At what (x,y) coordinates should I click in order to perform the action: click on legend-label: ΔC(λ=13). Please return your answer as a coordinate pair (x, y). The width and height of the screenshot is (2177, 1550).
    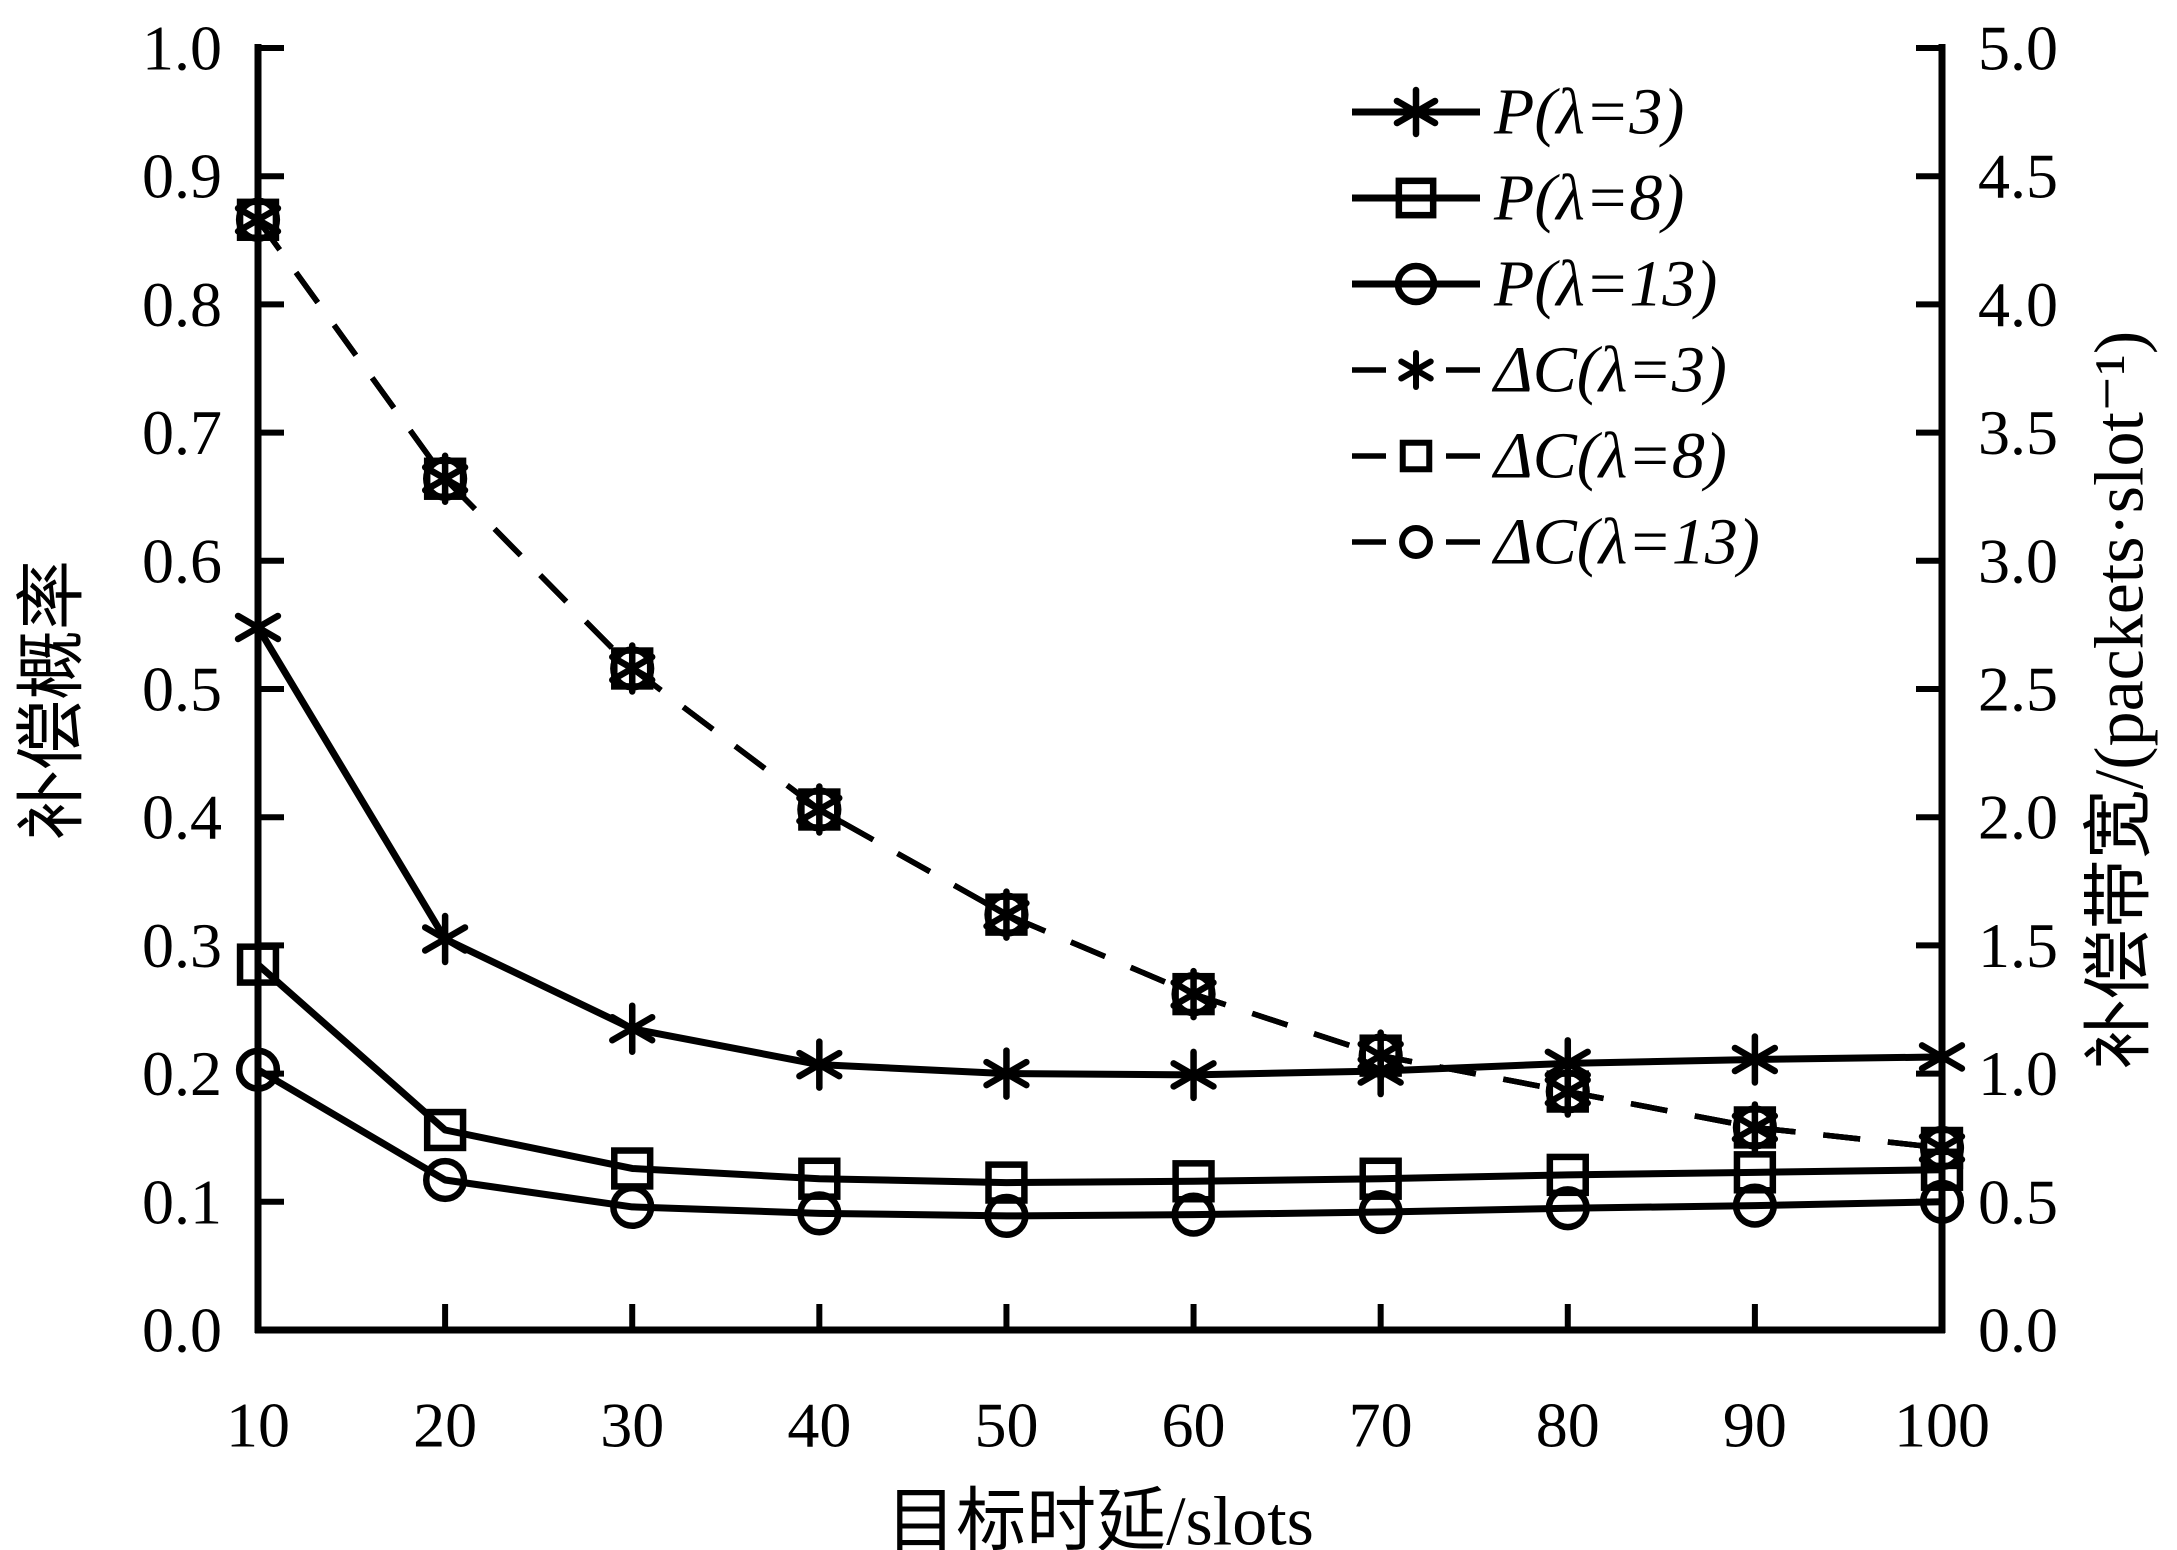
    Looking at the image, I should click on (1625, 542).